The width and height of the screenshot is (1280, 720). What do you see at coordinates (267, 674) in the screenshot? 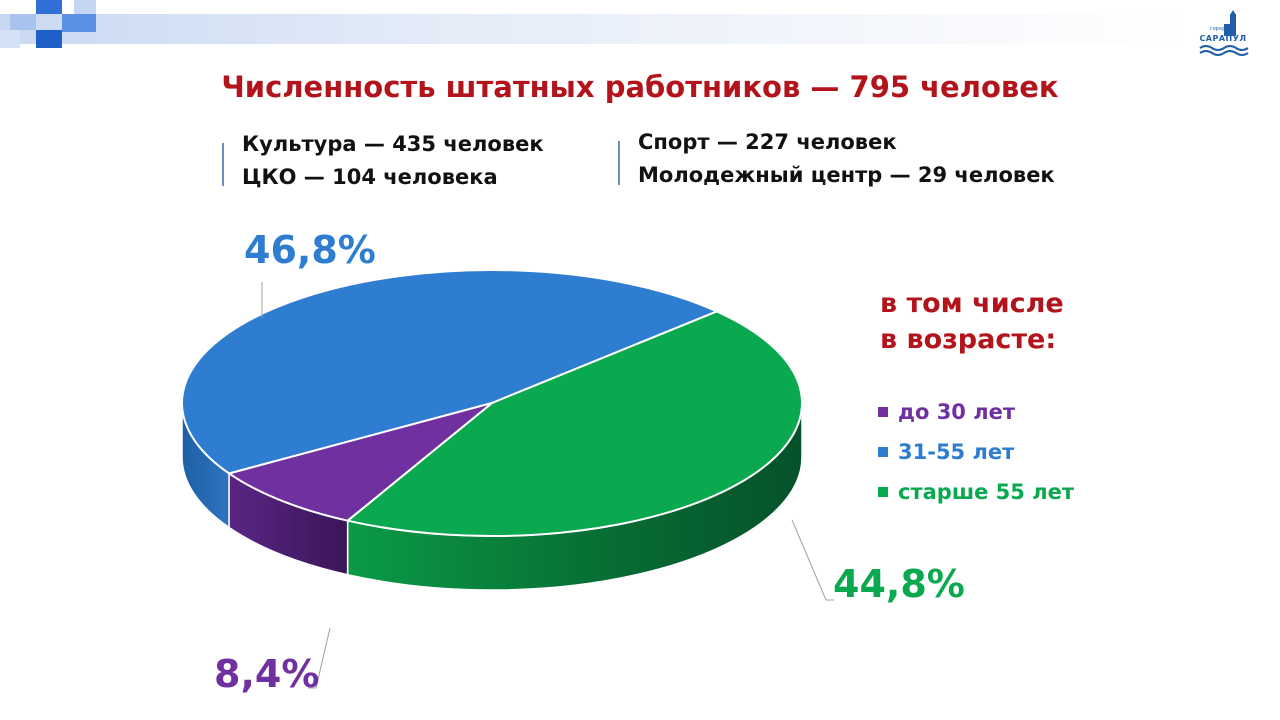
I see `pie-label-under-30: 8,4%` at bounding box center [267, 674].